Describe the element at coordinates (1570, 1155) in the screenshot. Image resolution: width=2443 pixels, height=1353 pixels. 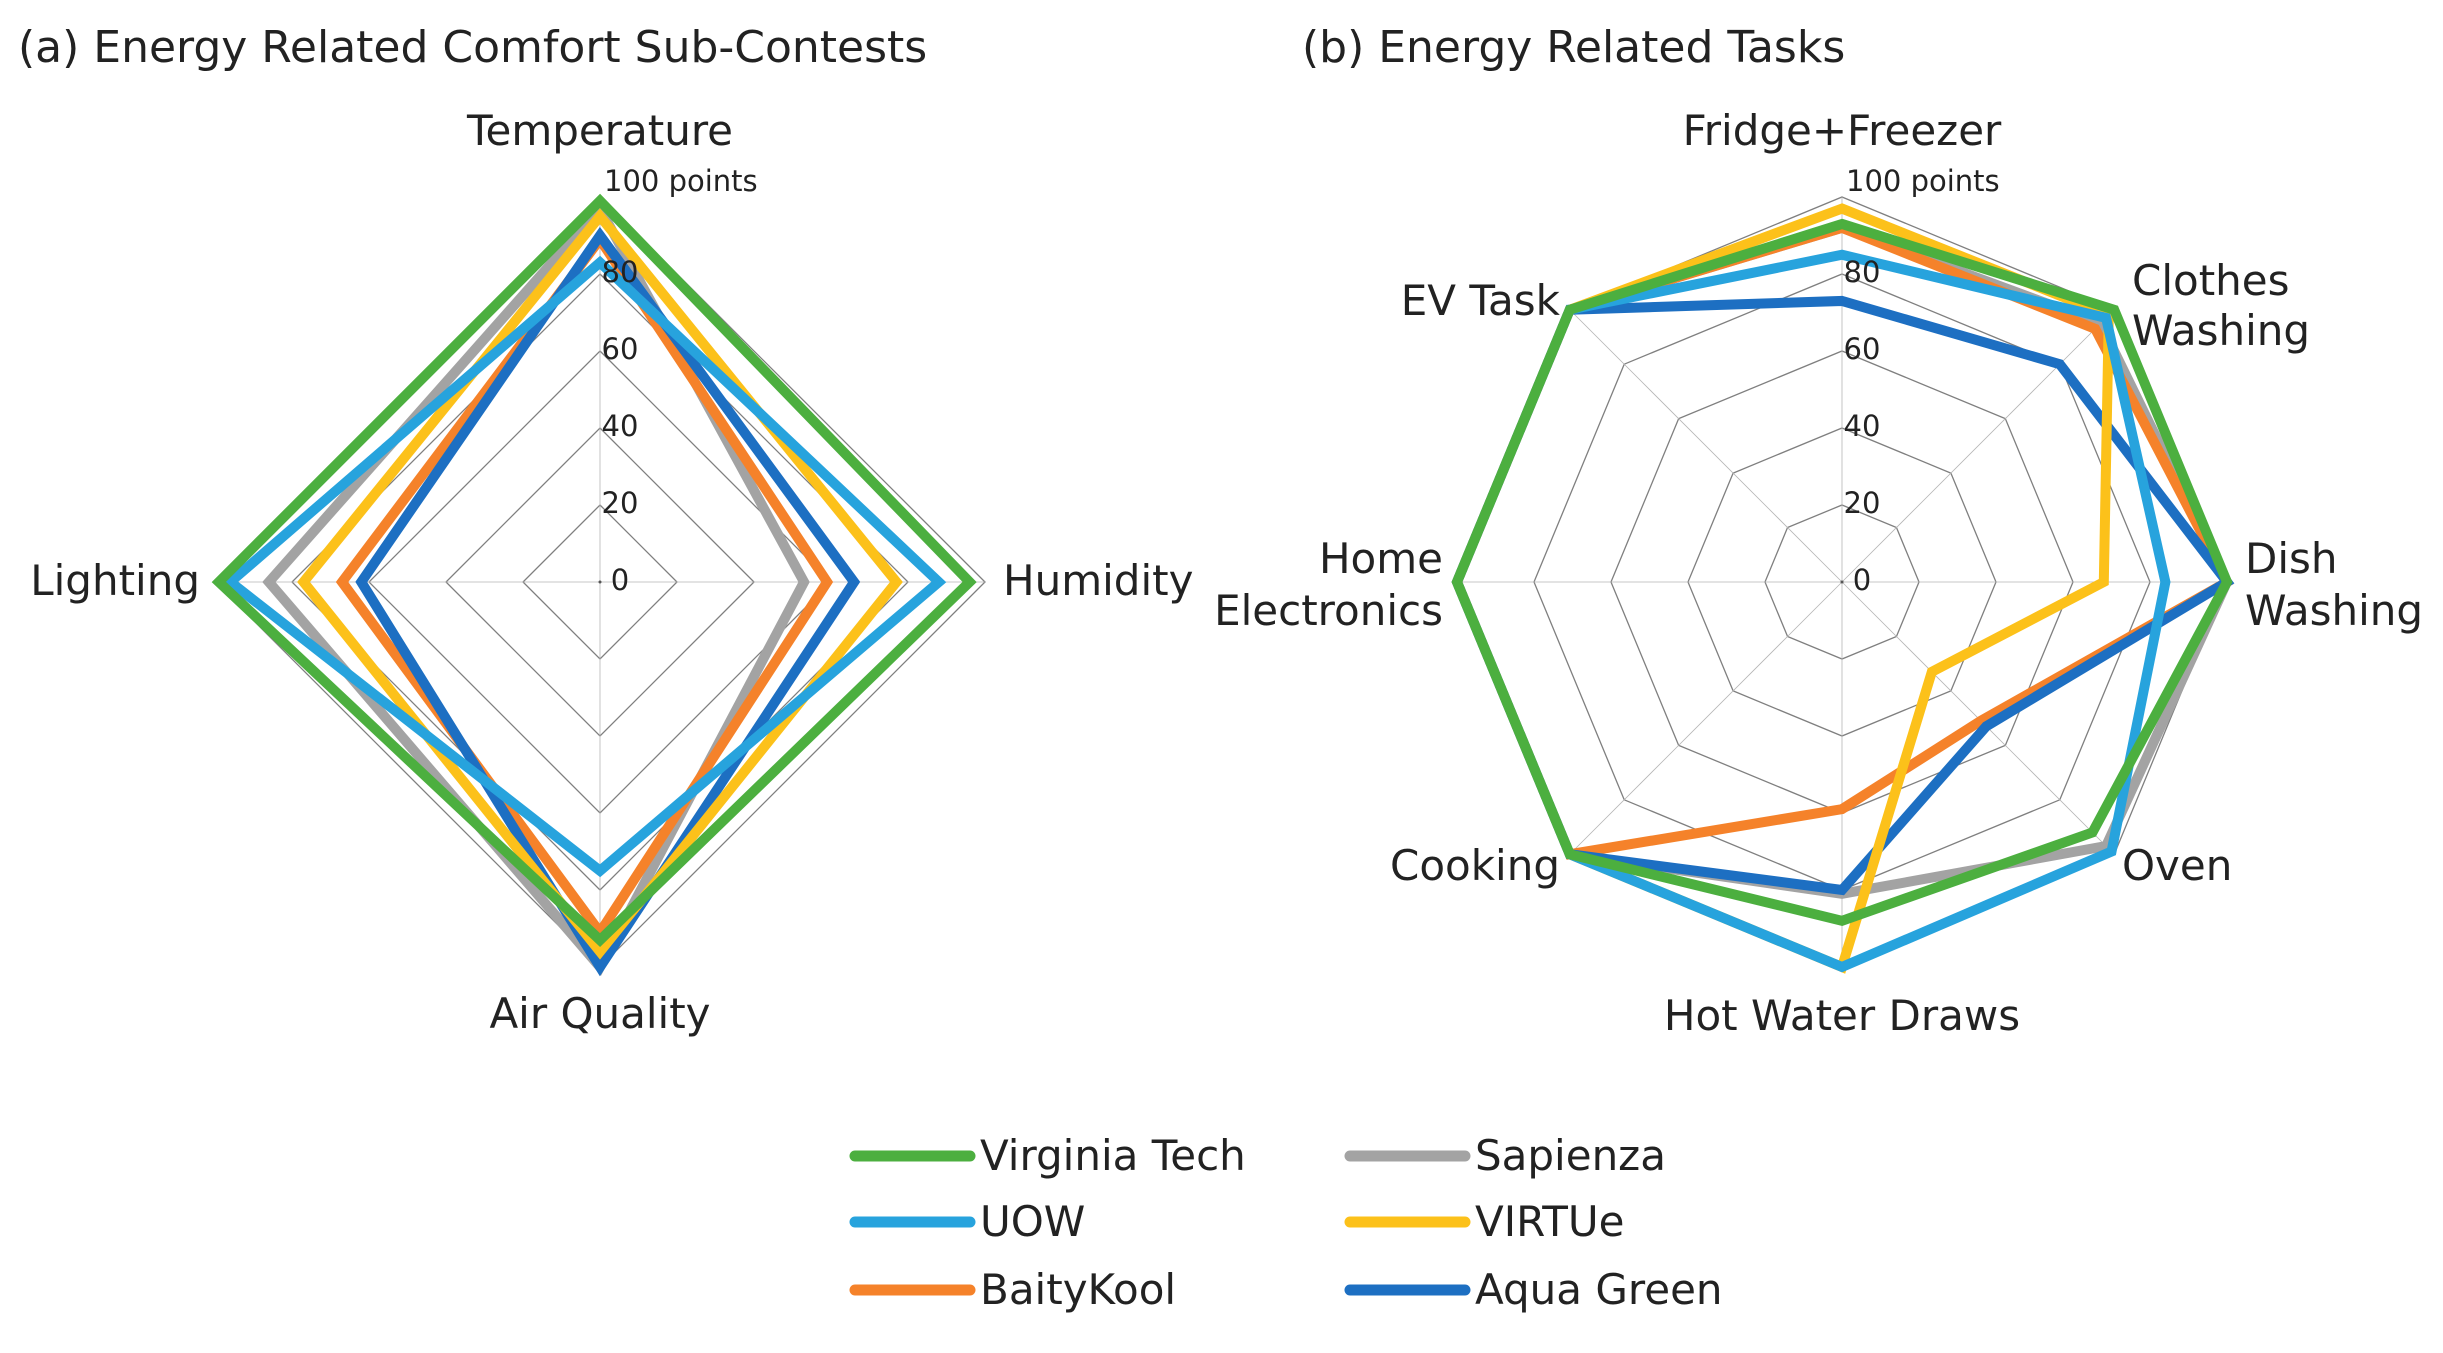
I see `legend-label: Sapienza` at that location.